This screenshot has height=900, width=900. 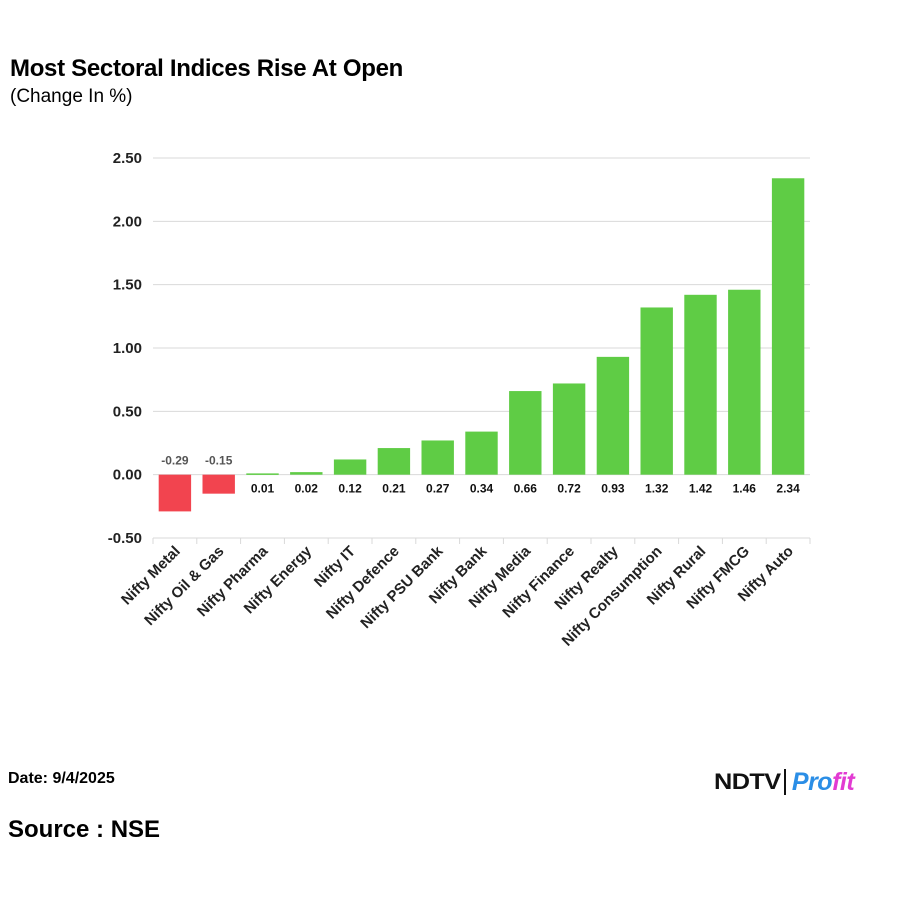 What do you see at coordinates (127, 285) in the screenshot?
I see `y-tick-label: 1.50` at bounding box center [127, 285].